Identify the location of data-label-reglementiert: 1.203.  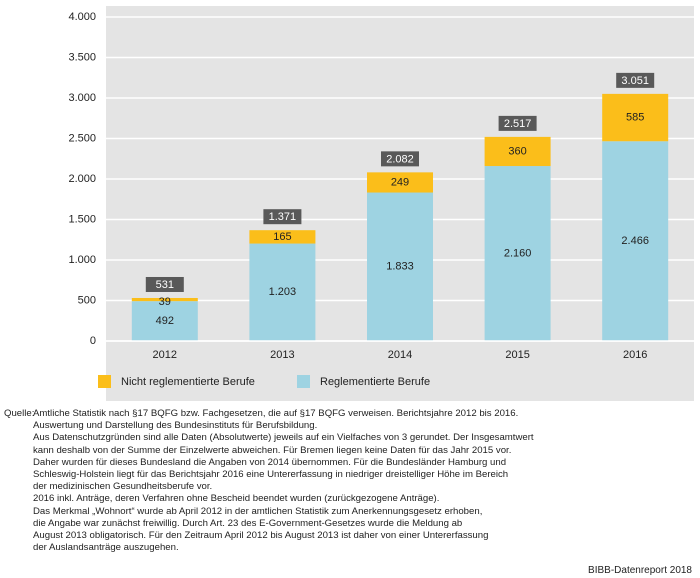
(283, 292).